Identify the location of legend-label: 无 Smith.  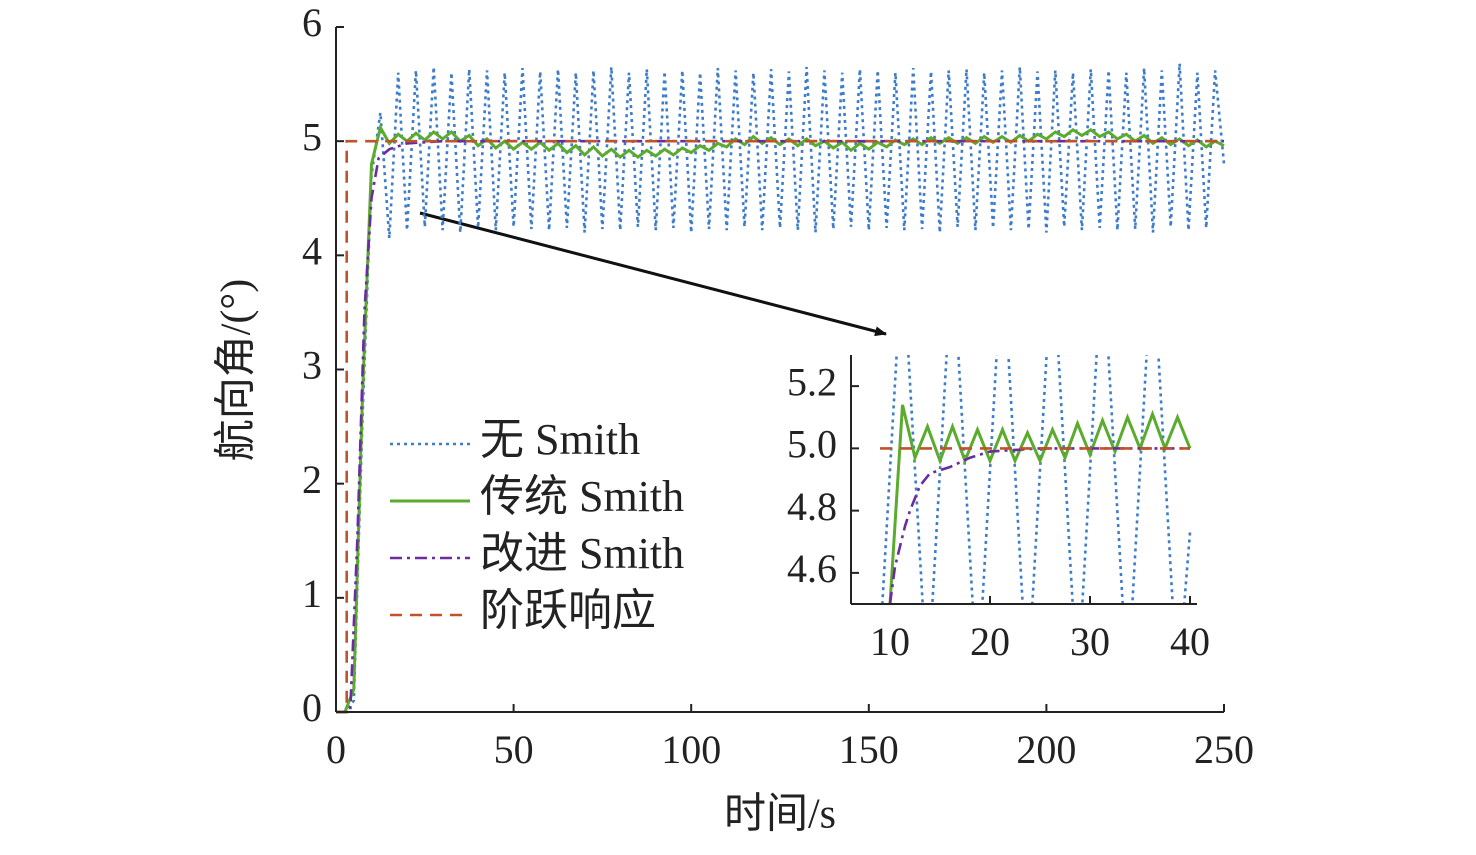
(560, 439).